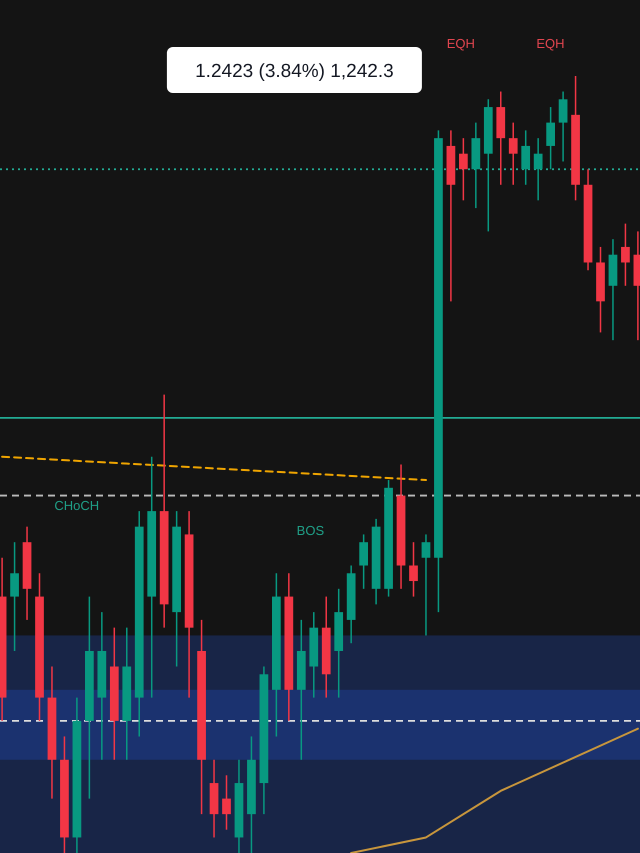 The width and height of the screenshot is (640, 853). Describe the element at coordinates (294, 71) in the screenshot. I see `annotation: 1.2423 (3.84%) 1,242.3` at that location.